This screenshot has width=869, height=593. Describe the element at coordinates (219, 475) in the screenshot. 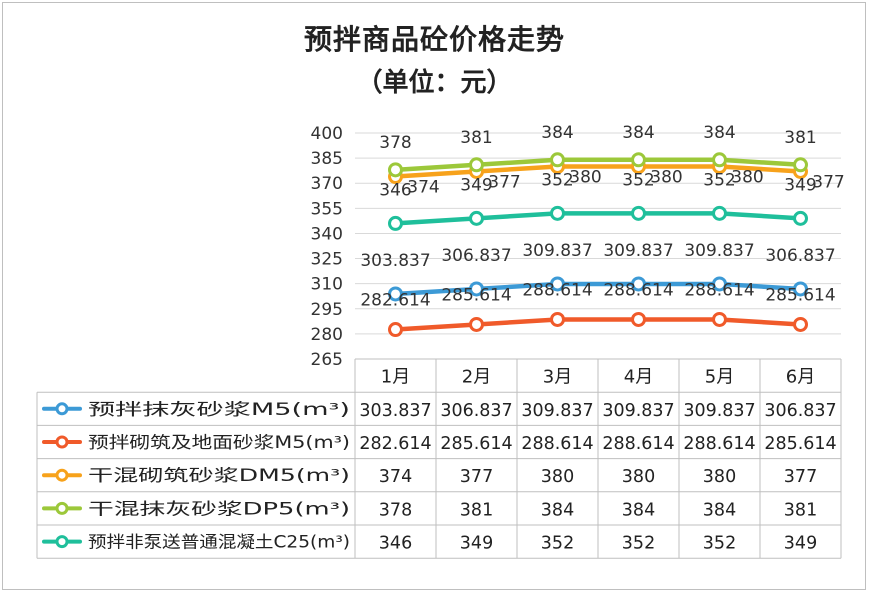

I see `legend-series-name: 干混砌筑砂浆DM5(m³)` at that location.